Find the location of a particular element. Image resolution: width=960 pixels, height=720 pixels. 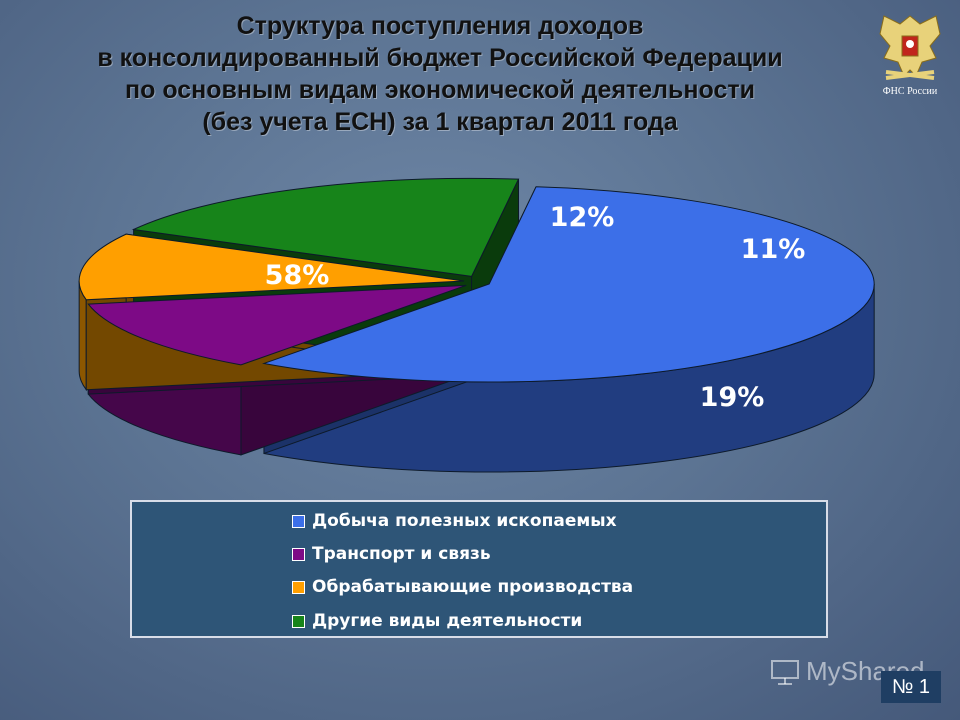

legend-item-other: Другие виды деятельности is located at coordinates (437, 621).